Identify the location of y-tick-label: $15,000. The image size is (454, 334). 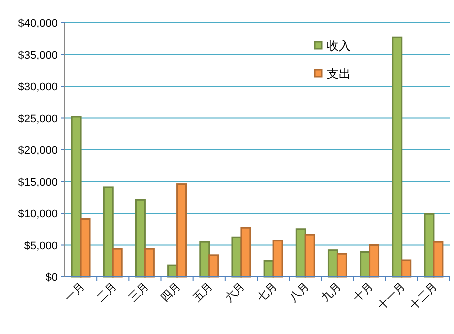
(38, 182).